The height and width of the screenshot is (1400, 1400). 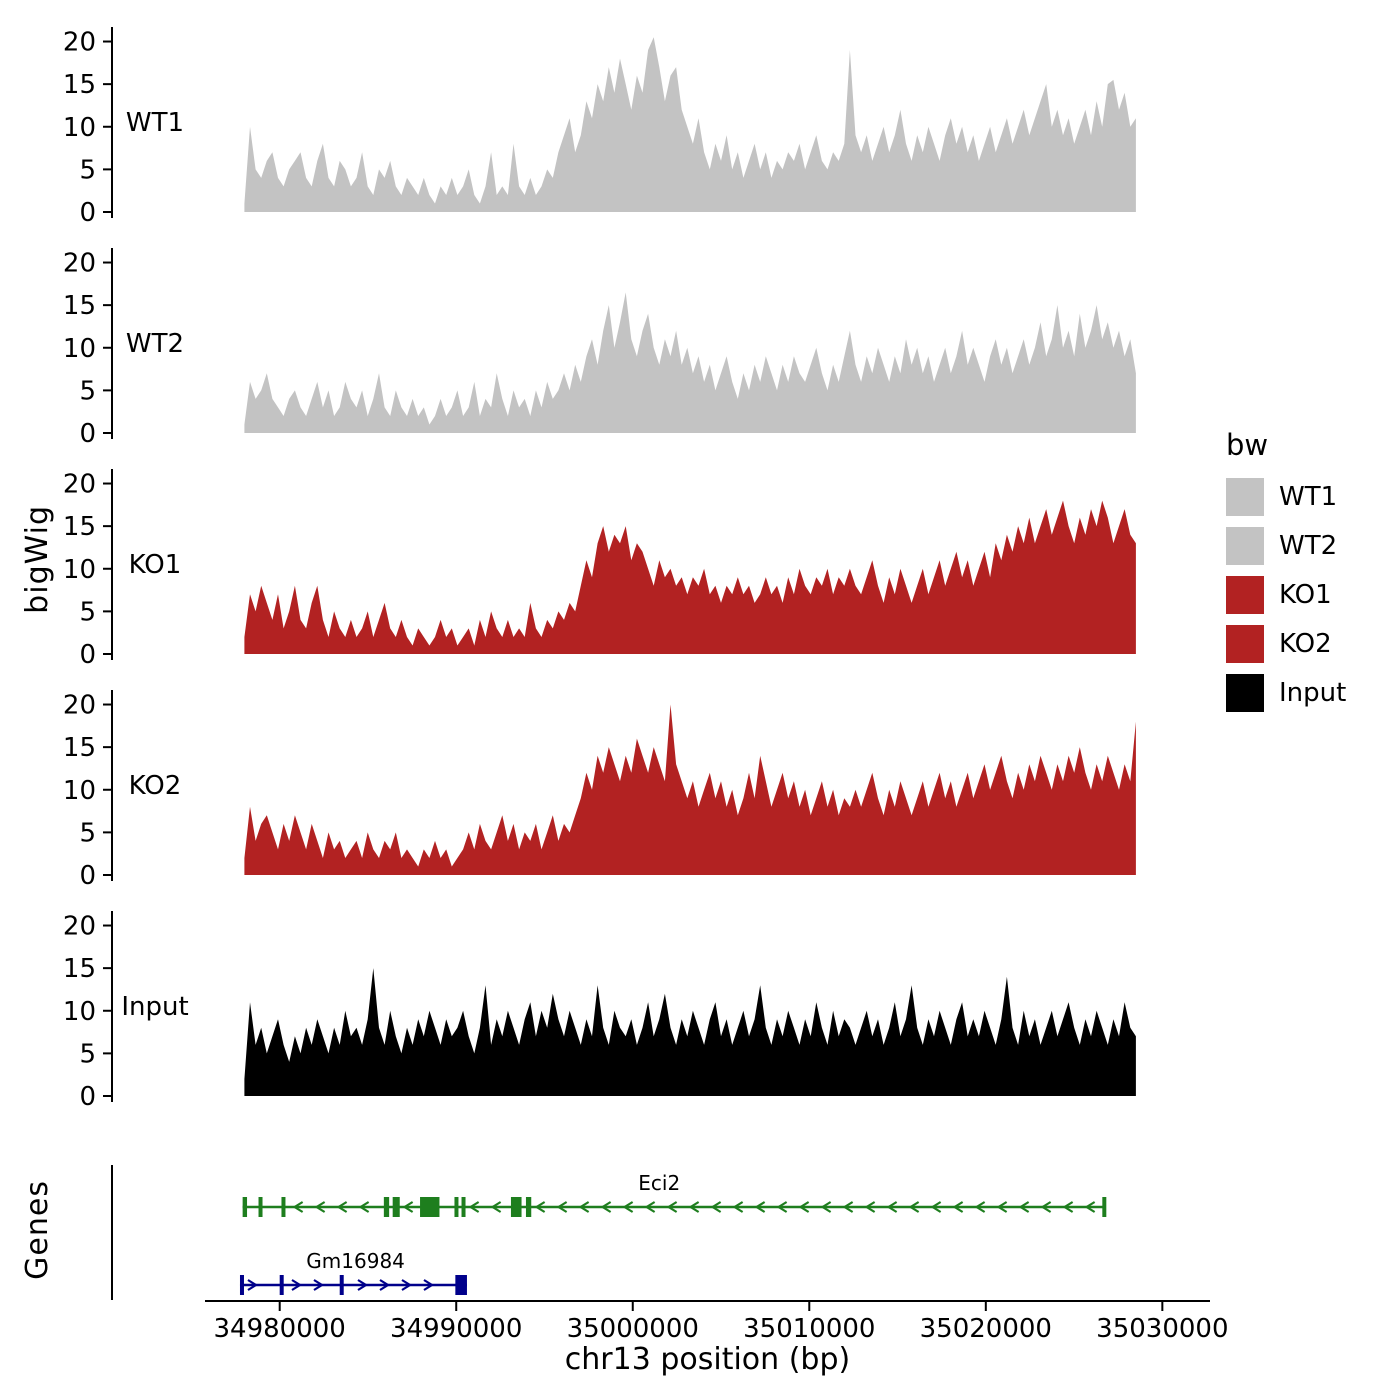 I want to click on track-panel-Input: 0 5 10 15 20 Input, so click(x=599, y=1011).